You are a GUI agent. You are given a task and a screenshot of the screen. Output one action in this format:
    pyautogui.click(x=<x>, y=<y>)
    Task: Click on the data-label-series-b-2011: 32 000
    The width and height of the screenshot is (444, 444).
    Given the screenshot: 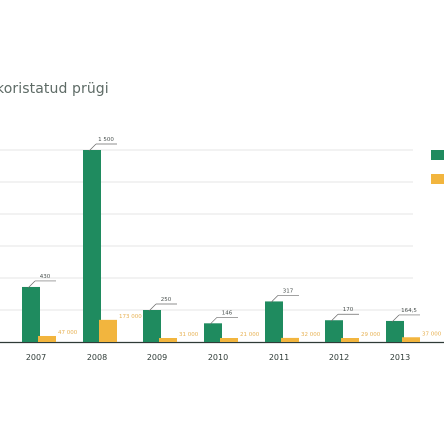 What is the action you would take?
    pyautogui.click(x=311, y=335)
    